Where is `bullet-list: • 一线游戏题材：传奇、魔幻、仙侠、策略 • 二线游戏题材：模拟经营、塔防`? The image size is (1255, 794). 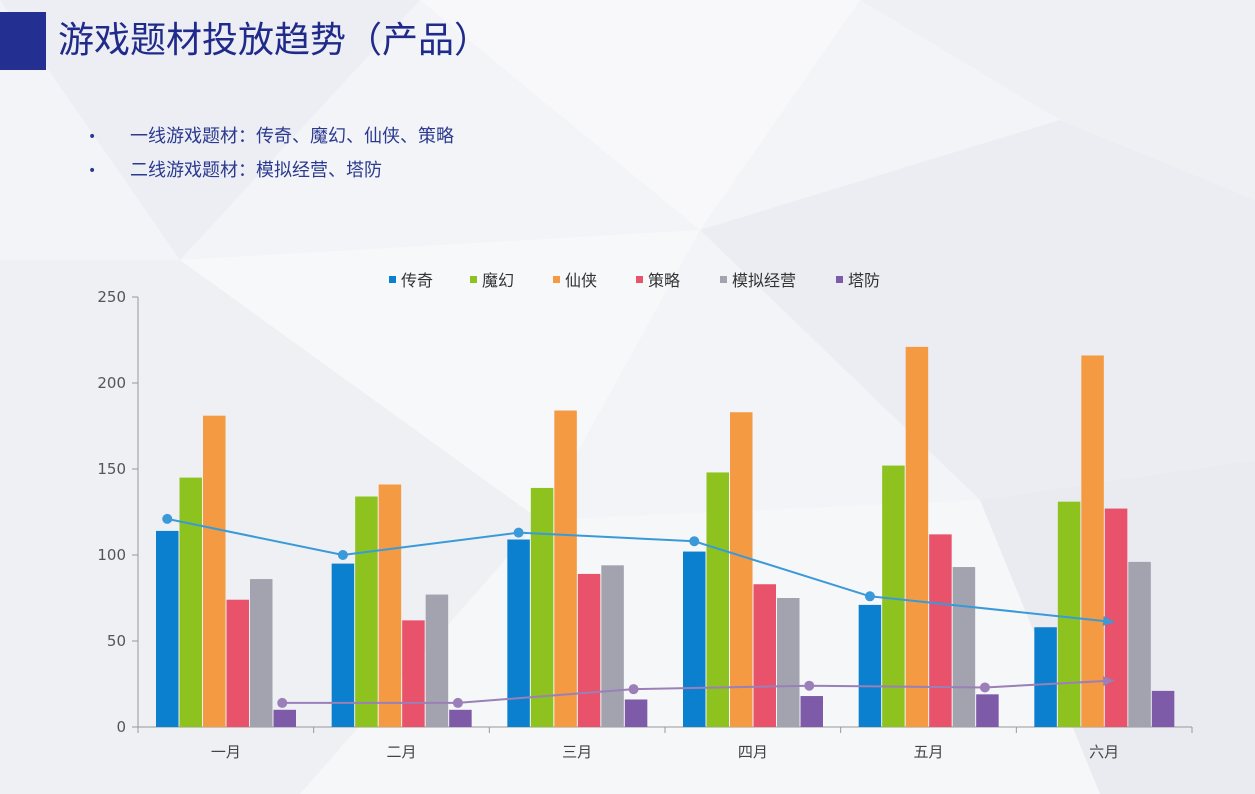
bullet-list: • 一线游戏题材：传奇、魔幻、仙侠、策略 • 二线游戏题材：模拟经营、塔防 is located at coordinates (271, 154).